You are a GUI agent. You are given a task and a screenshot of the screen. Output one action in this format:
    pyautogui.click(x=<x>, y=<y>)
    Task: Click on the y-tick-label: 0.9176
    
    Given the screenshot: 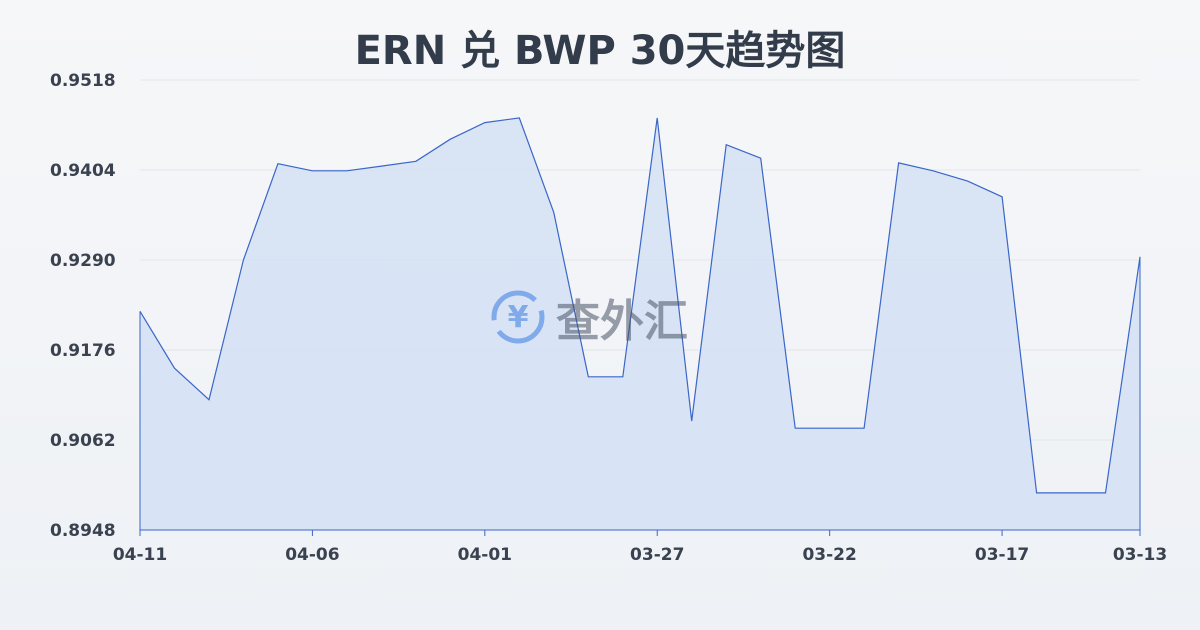 What is the action you would take?
    pyautogui.click(x=83, y=351)
    